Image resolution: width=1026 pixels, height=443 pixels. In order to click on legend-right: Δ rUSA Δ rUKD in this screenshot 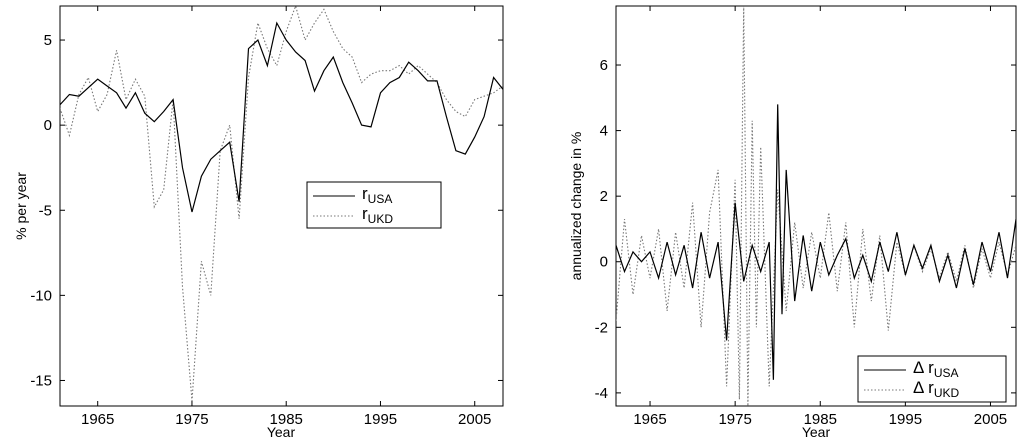, I will do `click(932, 379)`.